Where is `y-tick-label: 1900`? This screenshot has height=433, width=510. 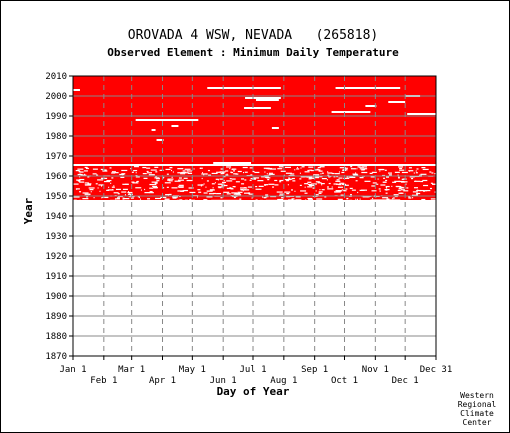
y-tick-label: 1900 is located at coordinates (56, 297).